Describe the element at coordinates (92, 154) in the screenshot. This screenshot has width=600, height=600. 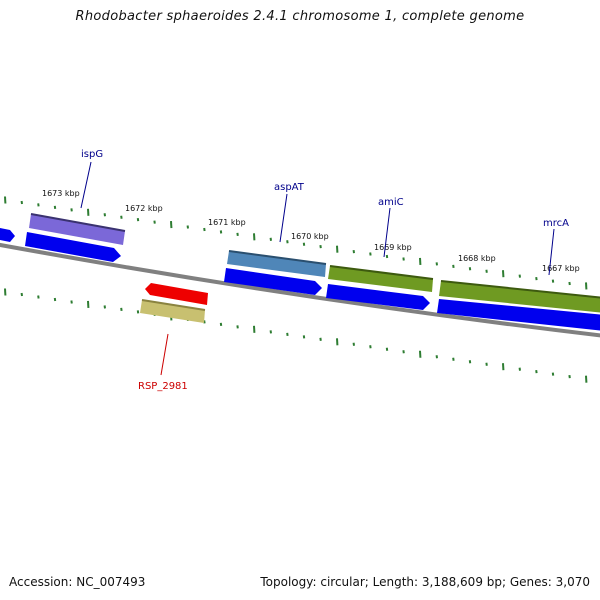
I see `gene-label-ispG: ispG` at that location.